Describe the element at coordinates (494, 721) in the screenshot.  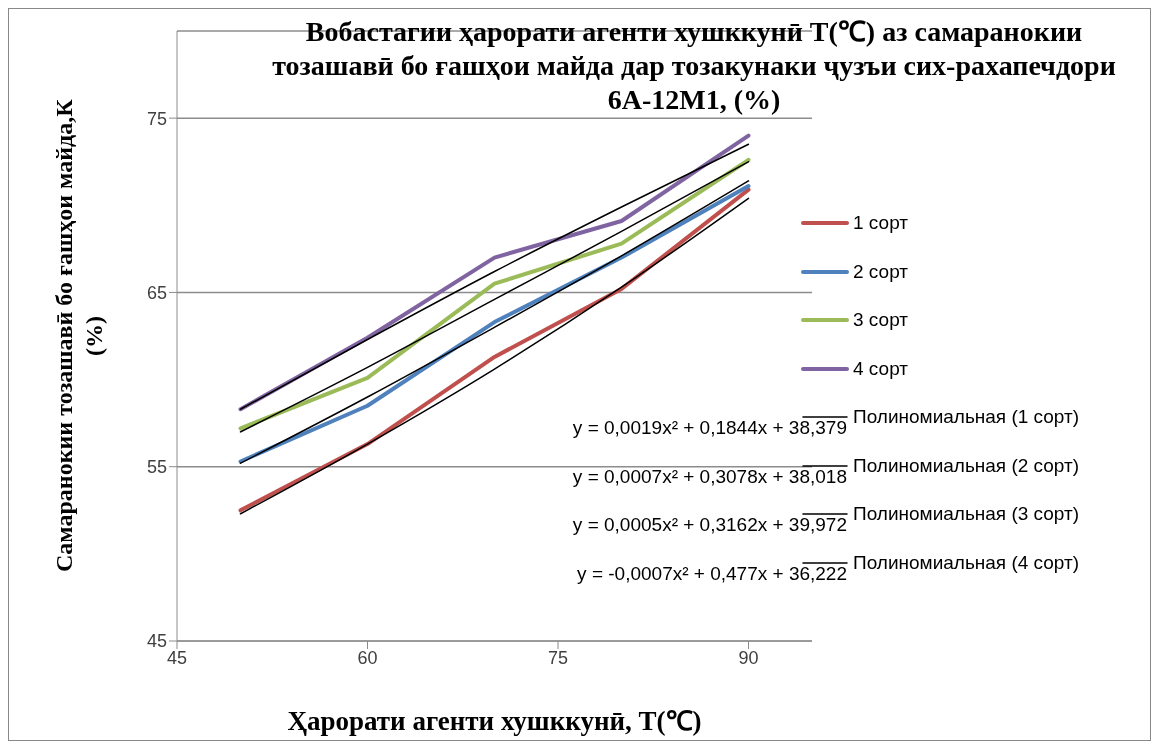
I see `x-axis-title: Ҳарорати агенти хушккунӣ, T(℃)` at that location.